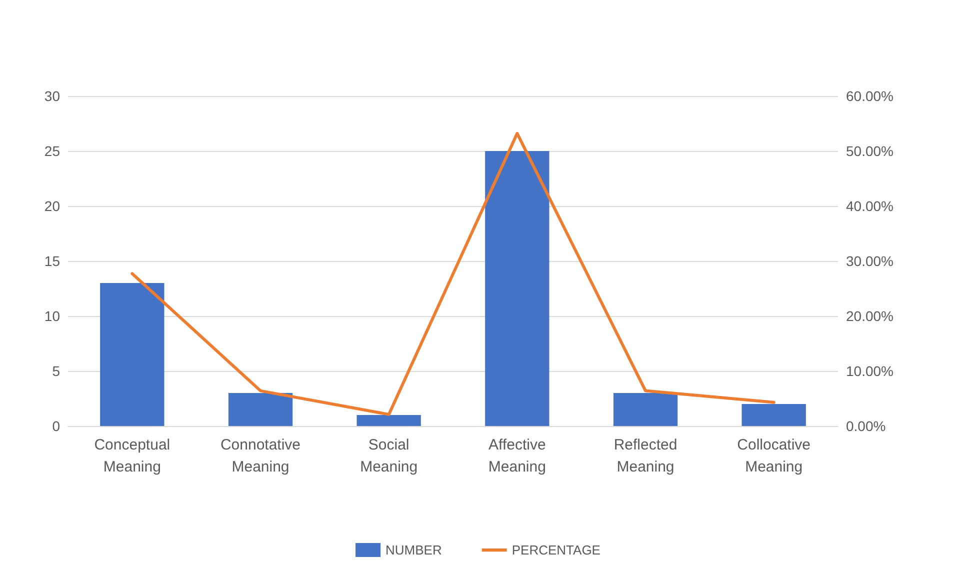 Image resolution: width=957 pixels, height=584 pixels. Describe the element at coordinates (870, 206) in the screenshot. I see `y2-tick-label: 40.00%` at that location.